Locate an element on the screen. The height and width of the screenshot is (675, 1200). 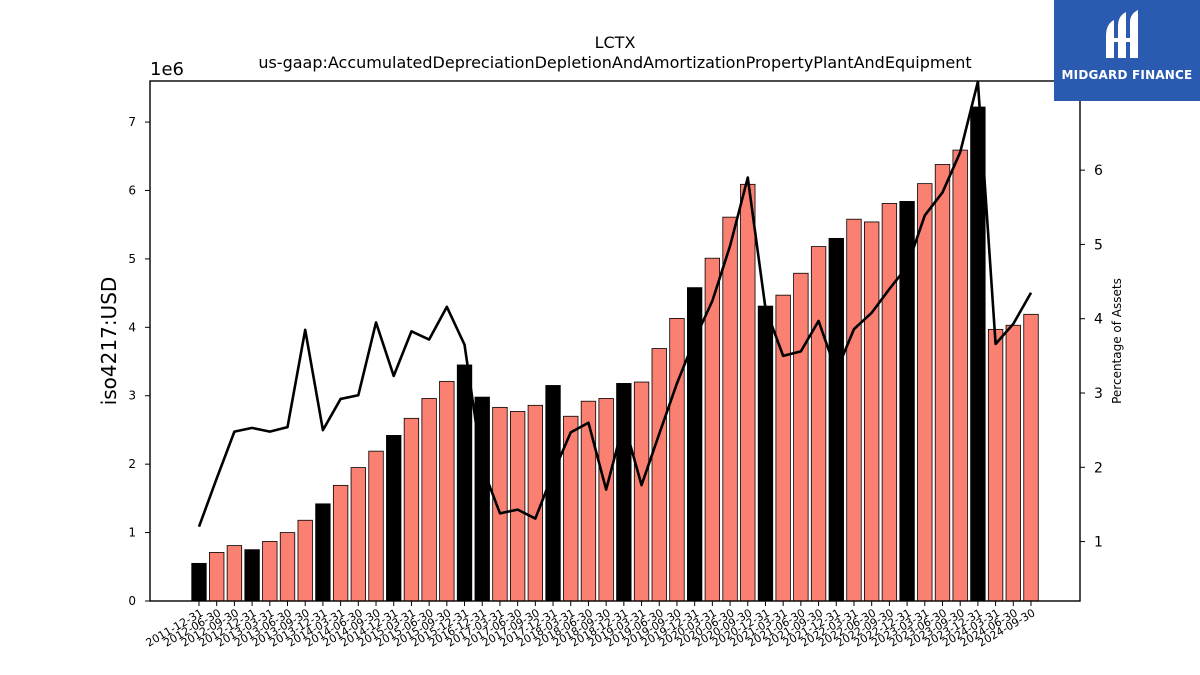
midgard-finance-logo: MIDGARD FINANCE is located at coordinates (1127, 50).